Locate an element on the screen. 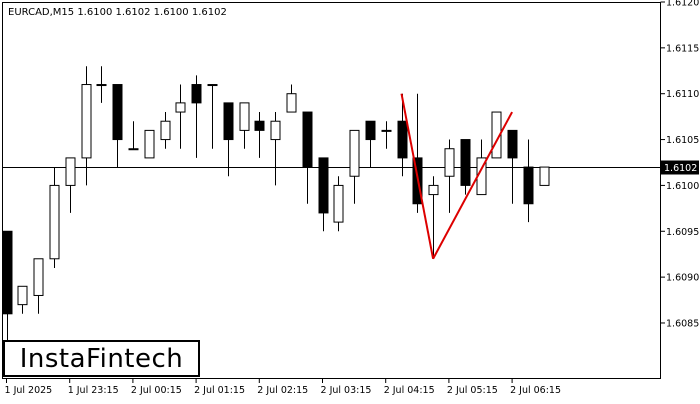  x-tick-label: 1 Jul 2025 is located at coordinates (29, 390).